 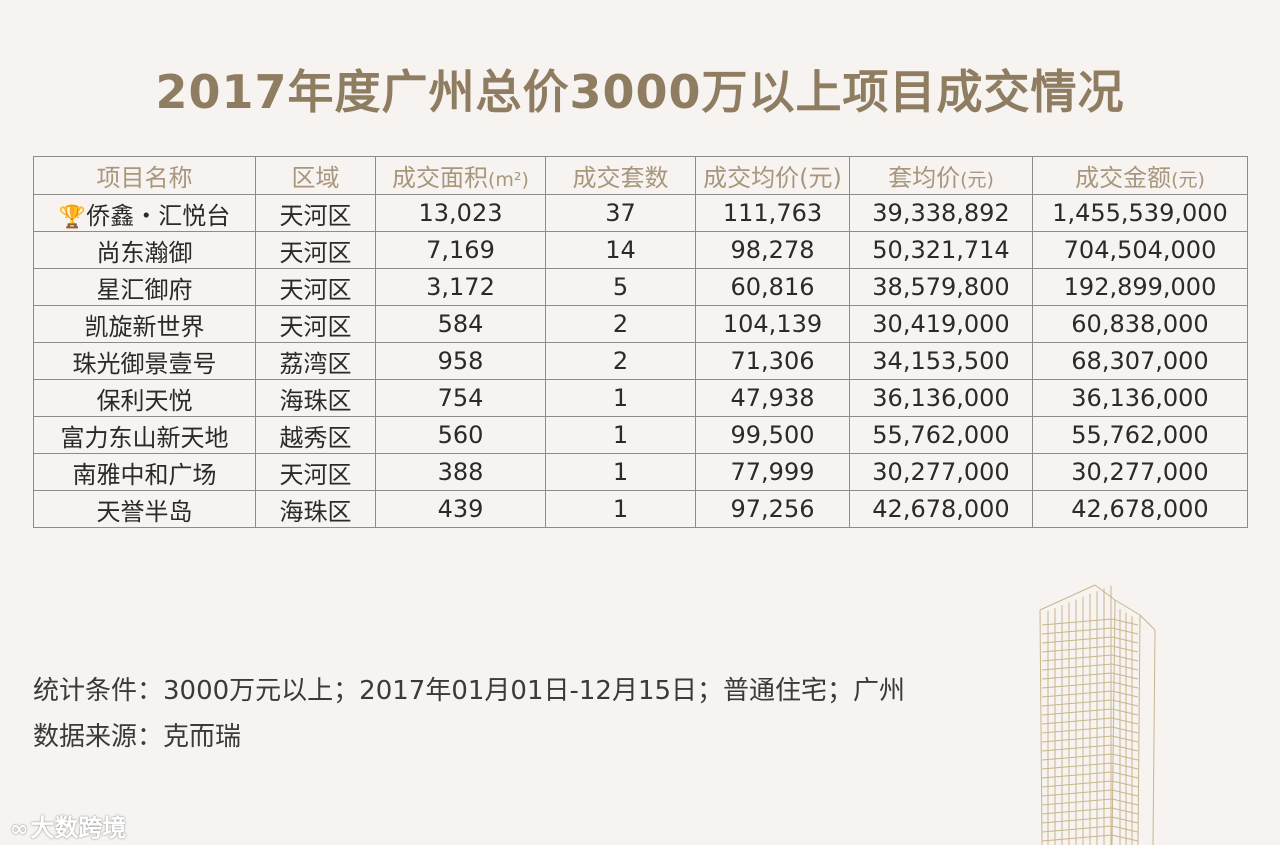 What do you see at coordinates (19, 829) in the screenshot?
I see `logo-mark-icon: ∞` at bounding box center [19, 829].